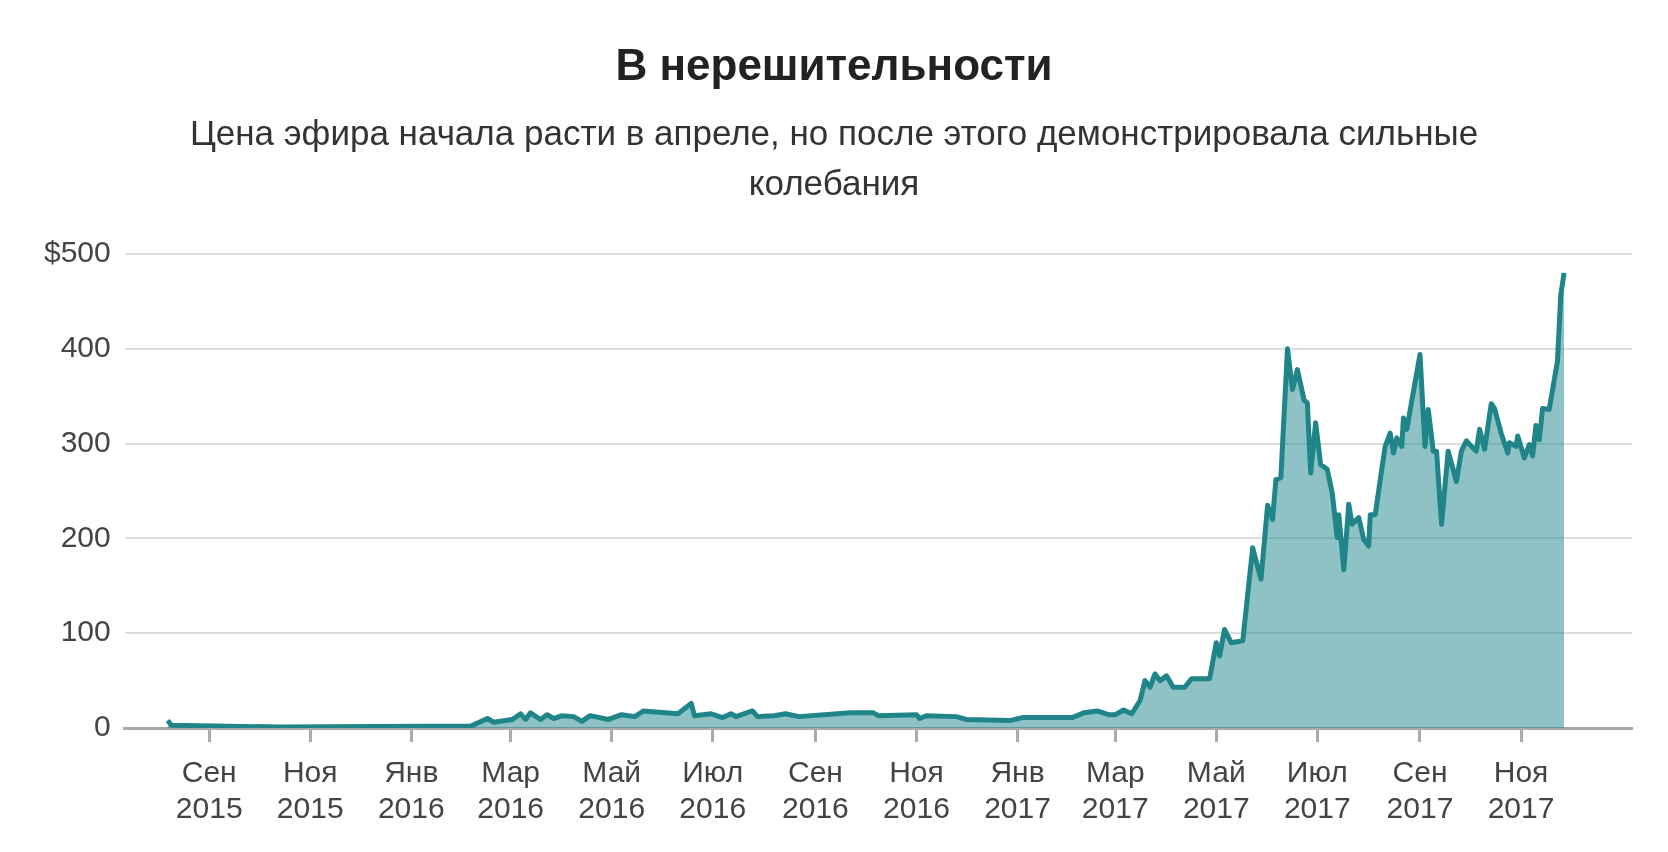  I want to click on y-tick-label: 400, so click(85, 347).